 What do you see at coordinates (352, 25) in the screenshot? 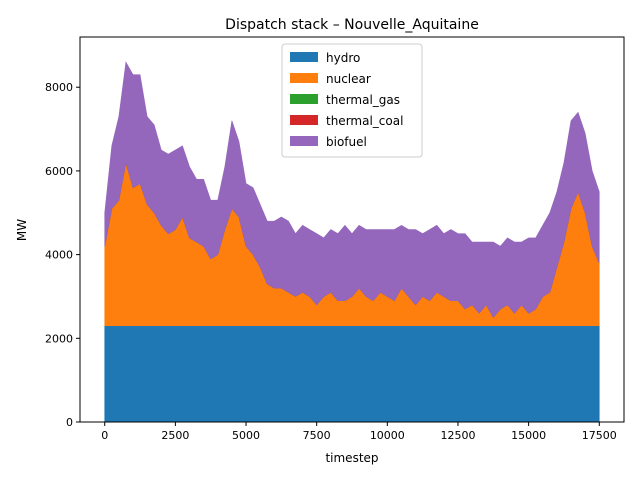
I see `chart-title: Dispatch stack – Nouvelle_Aquitaine` at bounding box center [352, 25].